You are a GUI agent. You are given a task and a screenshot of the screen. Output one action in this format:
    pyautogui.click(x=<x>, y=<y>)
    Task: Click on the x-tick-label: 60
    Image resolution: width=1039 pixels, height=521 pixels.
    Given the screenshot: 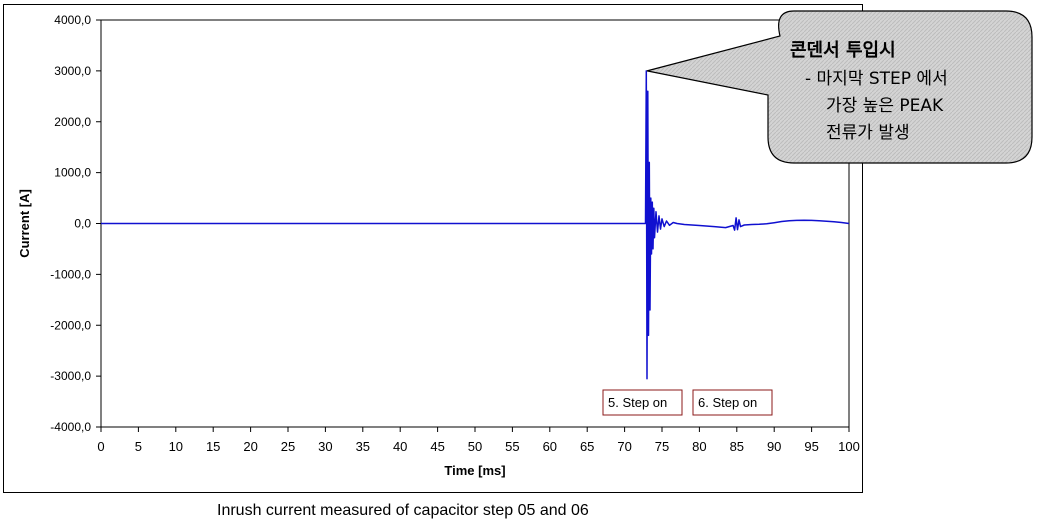 What is the action you would take?
    pyautogui.click(x=550, y=446)
    